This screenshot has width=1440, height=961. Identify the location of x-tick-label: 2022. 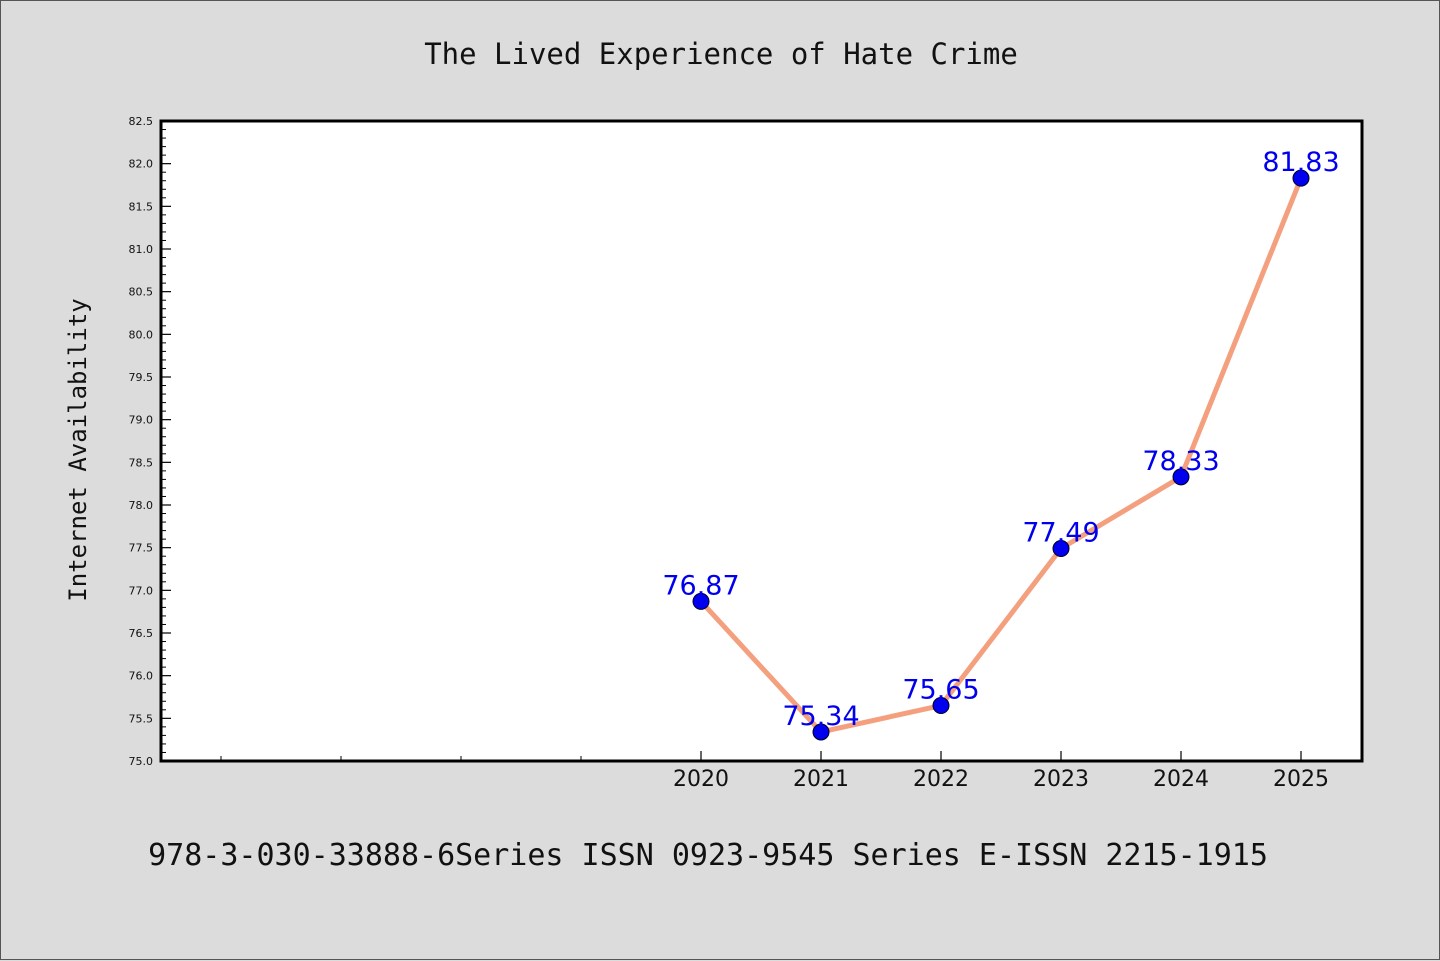
(941, 779).